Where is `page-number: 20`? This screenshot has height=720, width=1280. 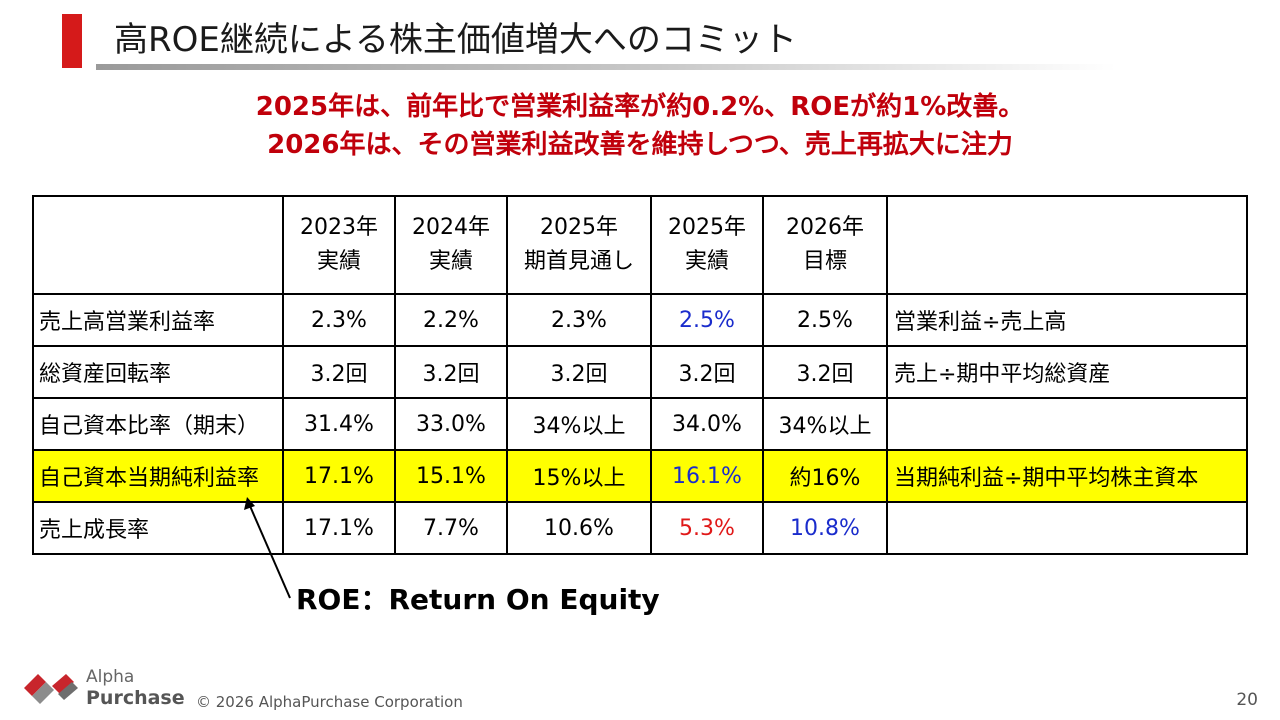
page-number: 20 is located at coordinates (1247, 700).